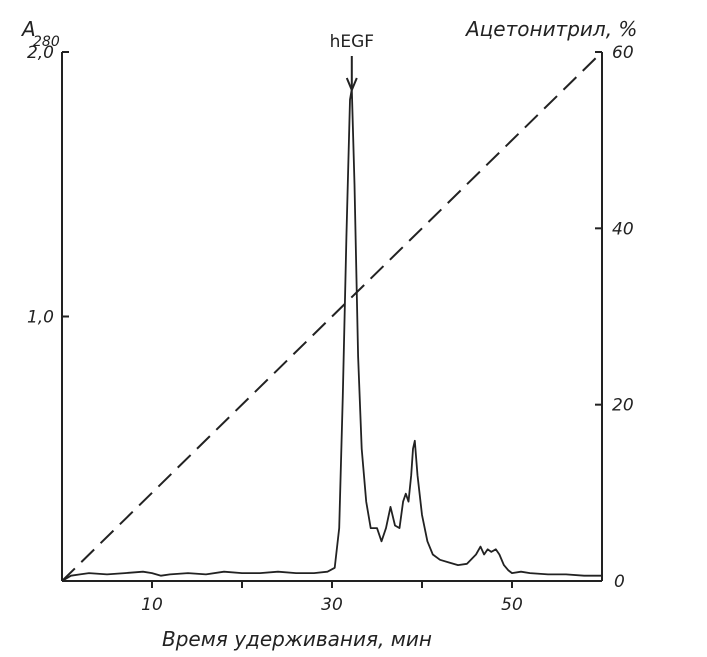 The image size is (707, 657). What do you see at coordinates (623, 53) in the screenshot?
I see `y-right-tick-label: 60` at bounding box center [623, 53].